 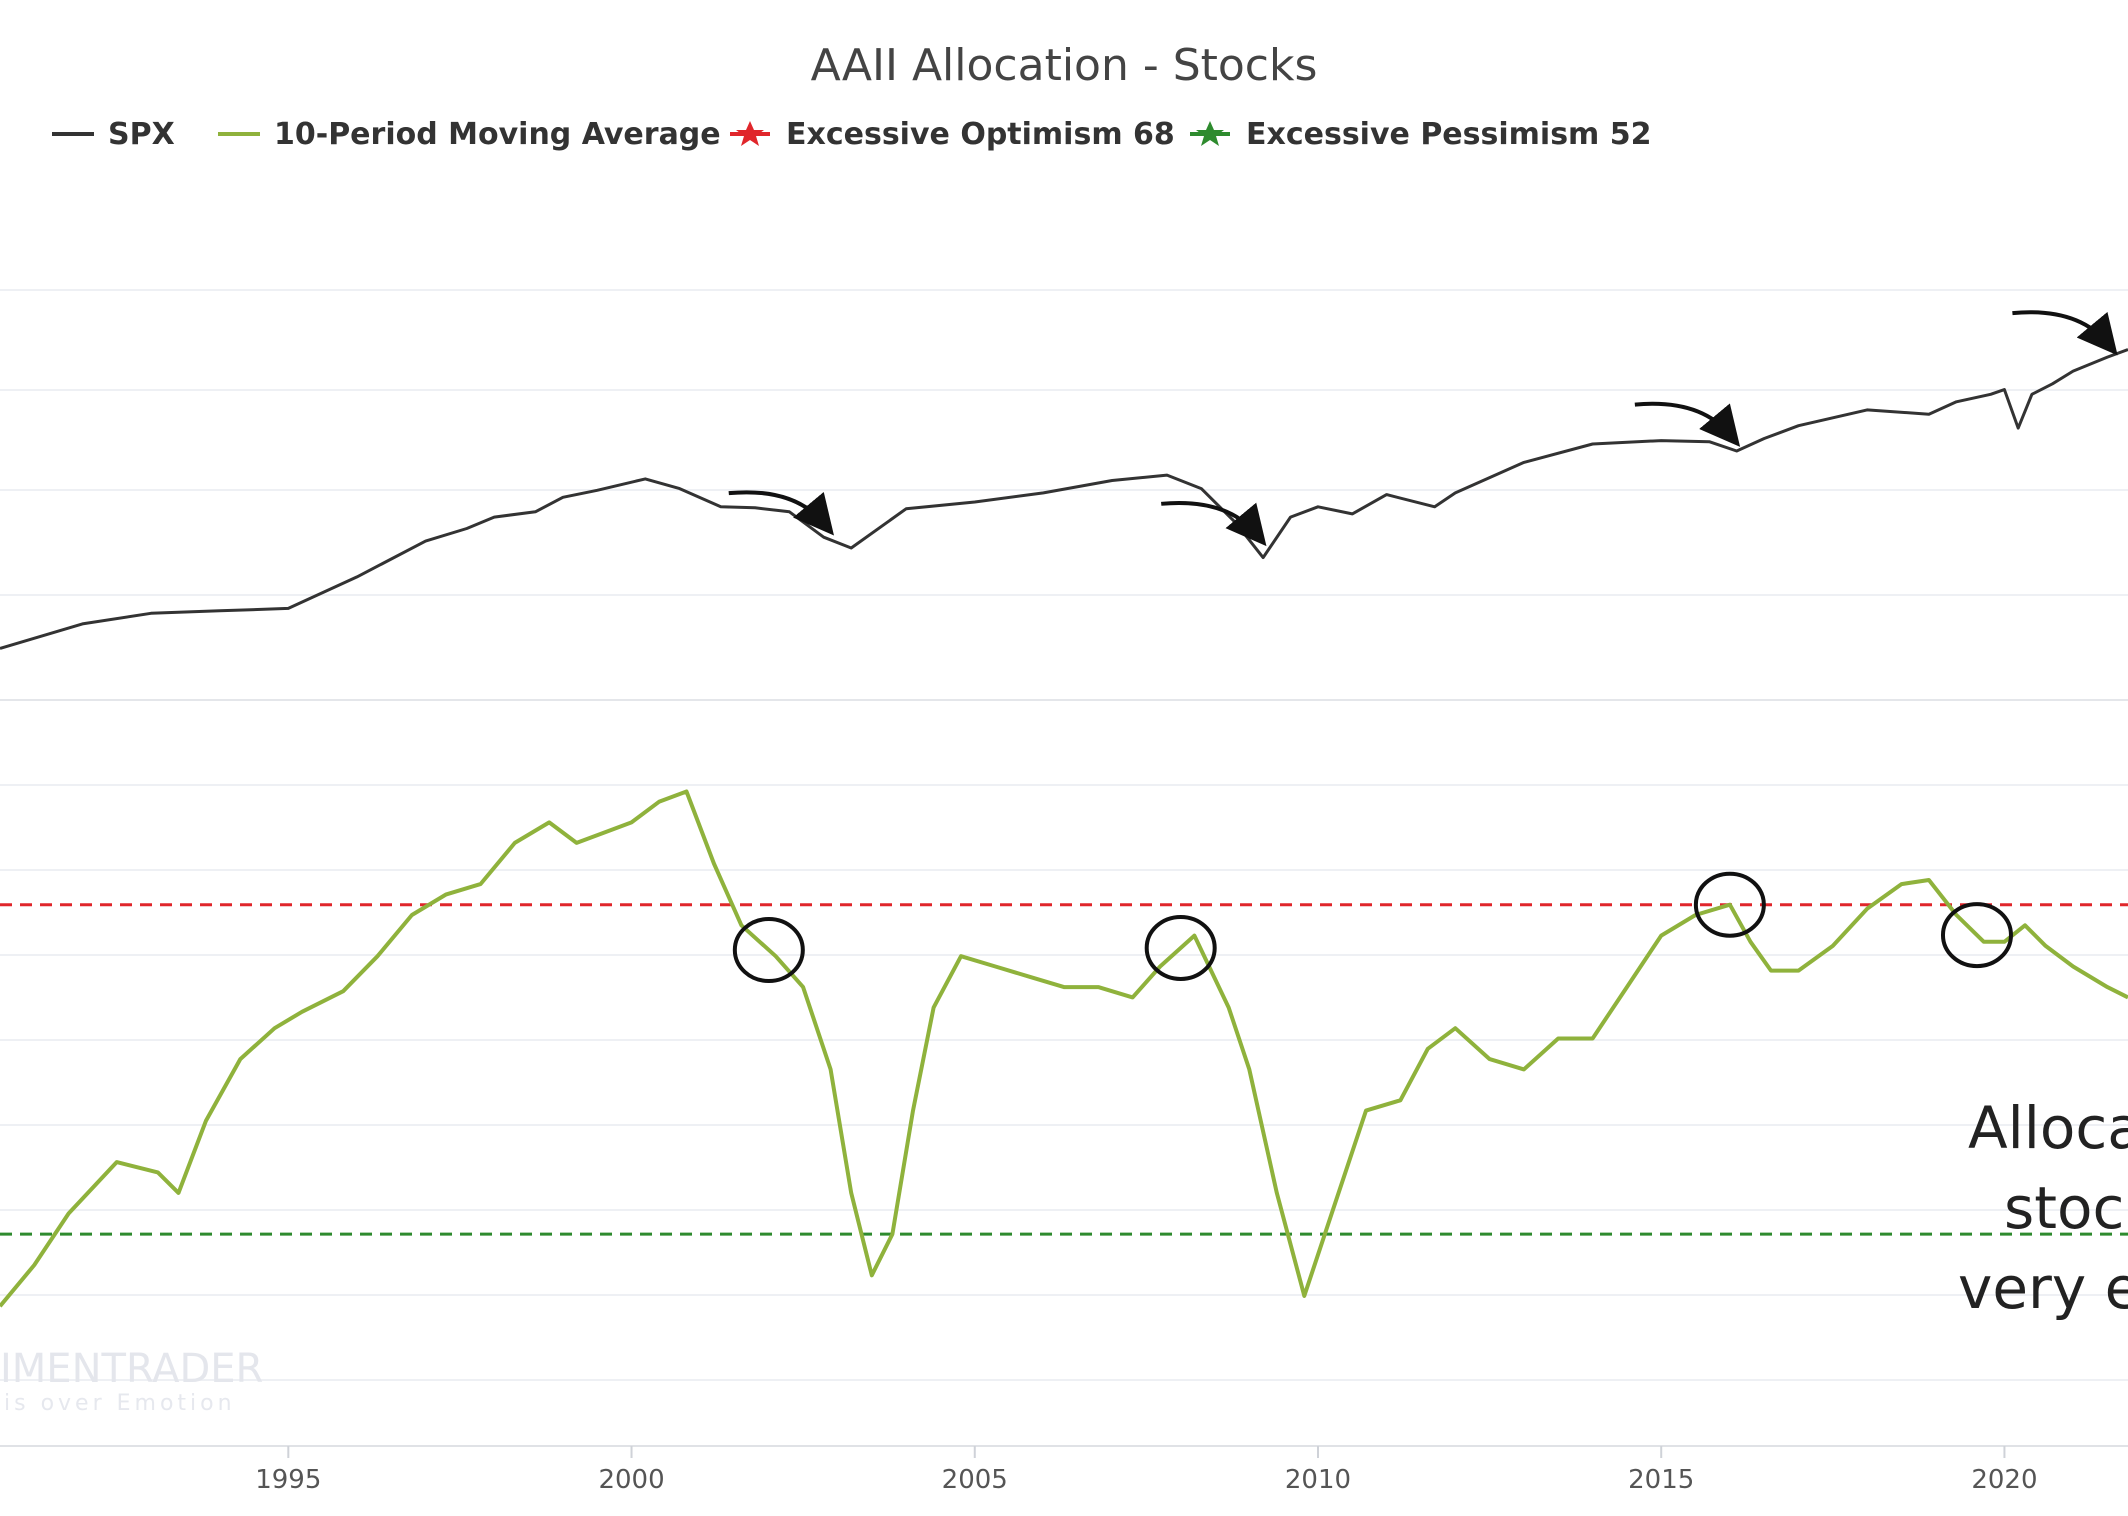 I want to click on legend-label-excessive-optimism: Excessive Optimism 68, so click(x=980, y=134).